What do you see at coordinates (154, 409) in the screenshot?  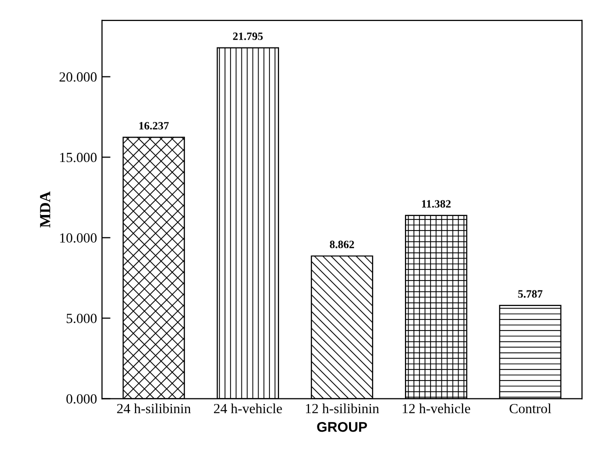 I see `x-tick-label: 24 h-silibinin` at bounding box center [154, 409].